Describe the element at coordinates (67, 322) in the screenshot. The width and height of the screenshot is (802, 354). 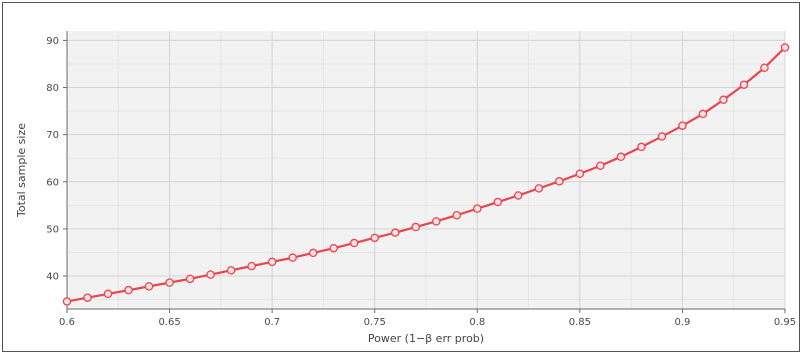
I see `x-tick-label: 0.6` at that location.